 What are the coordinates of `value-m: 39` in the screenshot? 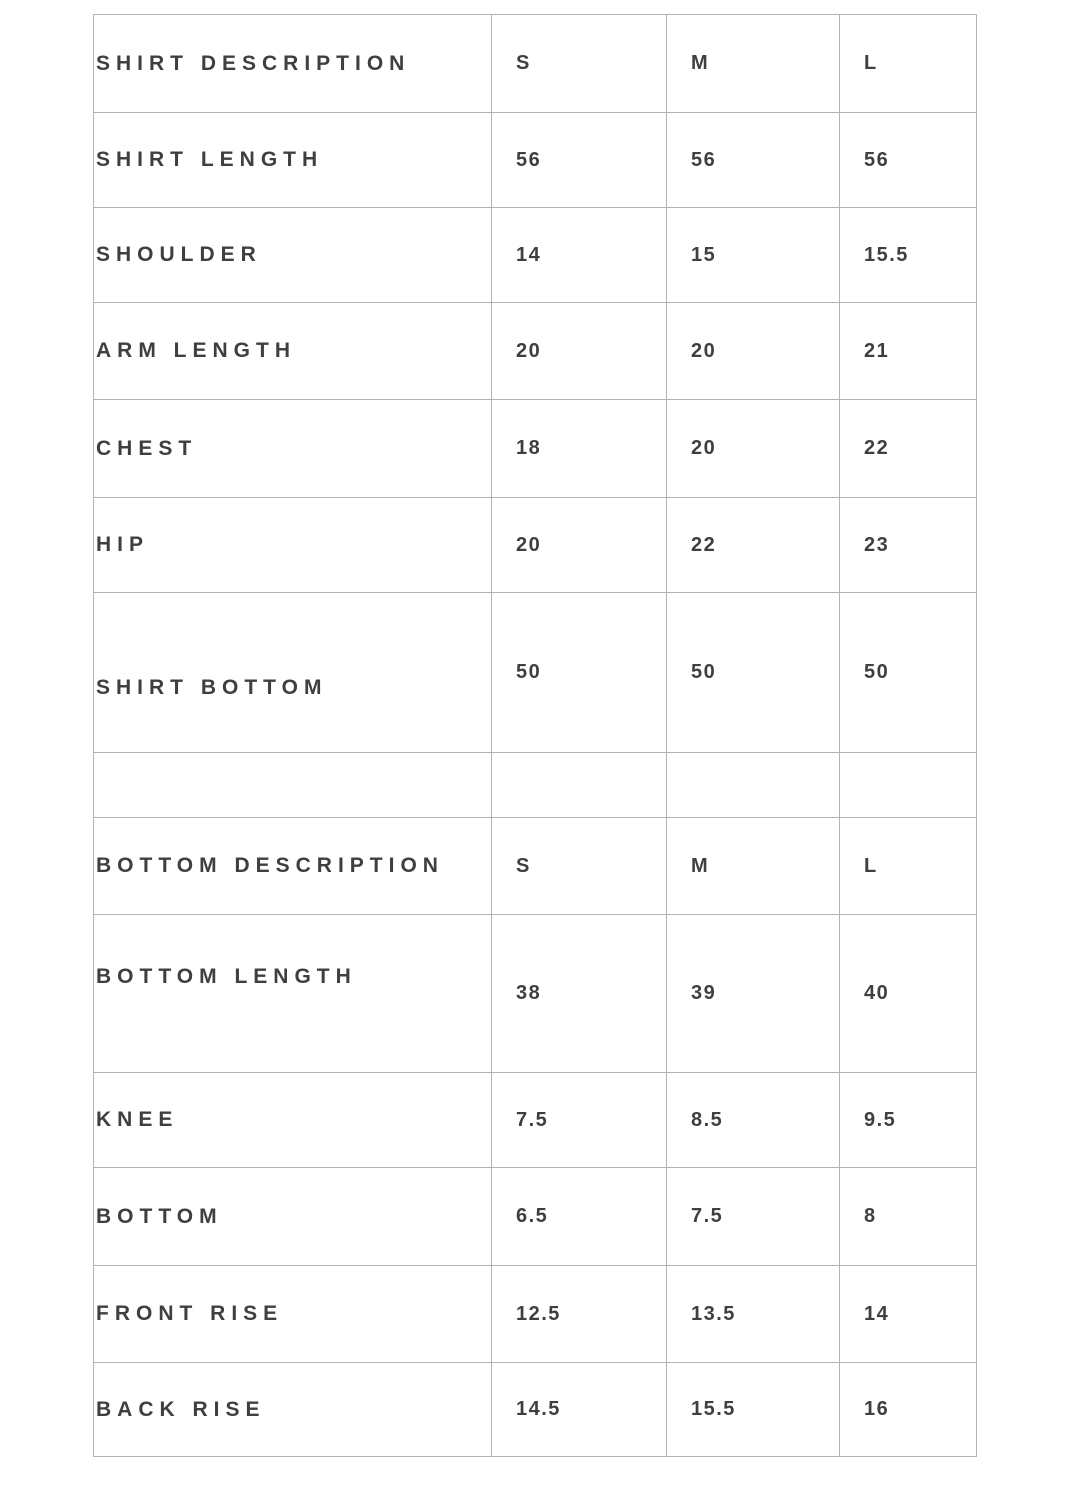 It's located at (753, 993).